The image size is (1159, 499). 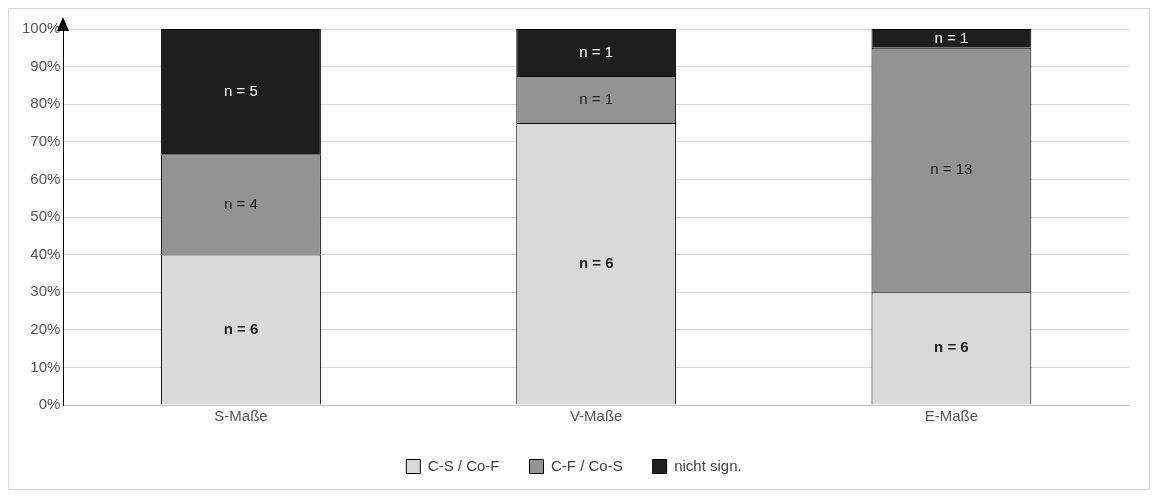 I want to click on annotation: n = 13, so click(x=951, y=169).